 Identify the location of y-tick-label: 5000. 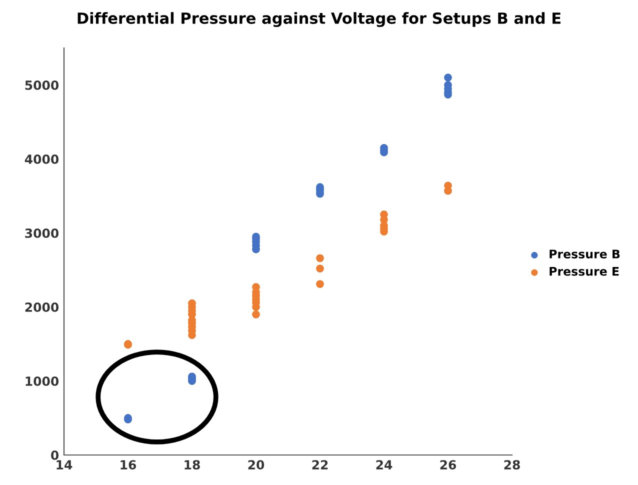
(42, 85).